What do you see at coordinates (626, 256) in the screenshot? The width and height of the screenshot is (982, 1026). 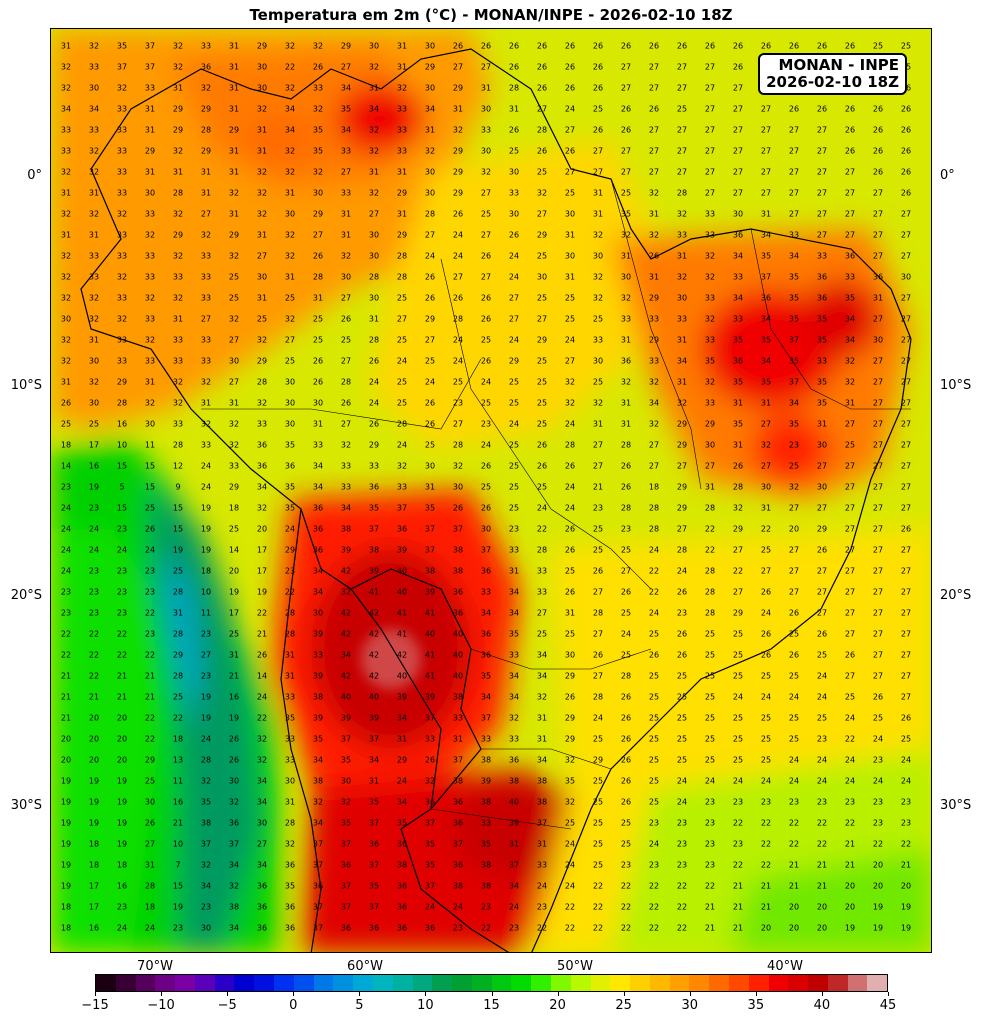 I see `grid-temperature-value: 31` at bounding box center [626, 256].